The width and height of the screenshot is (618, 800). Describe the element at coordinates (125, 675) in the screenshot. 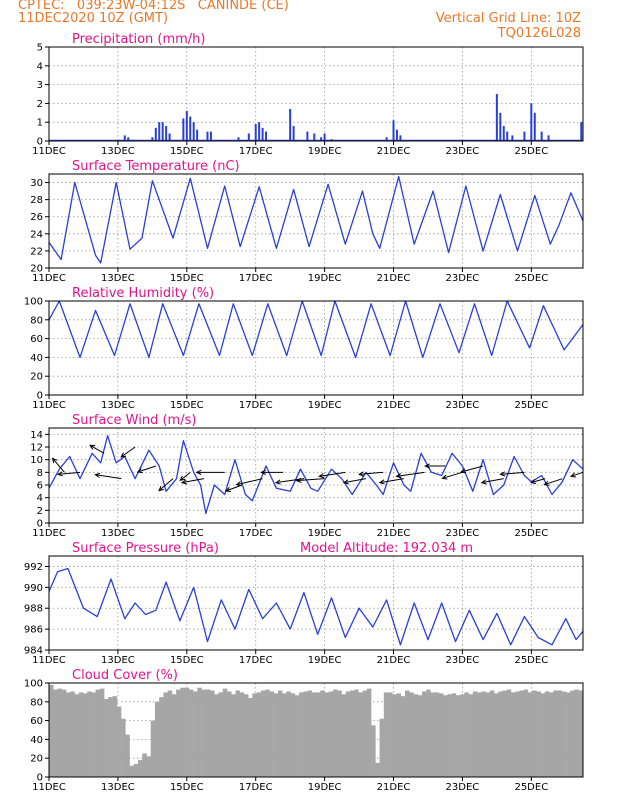

I see `panel-title: Cloud Cover (%)` at that location.